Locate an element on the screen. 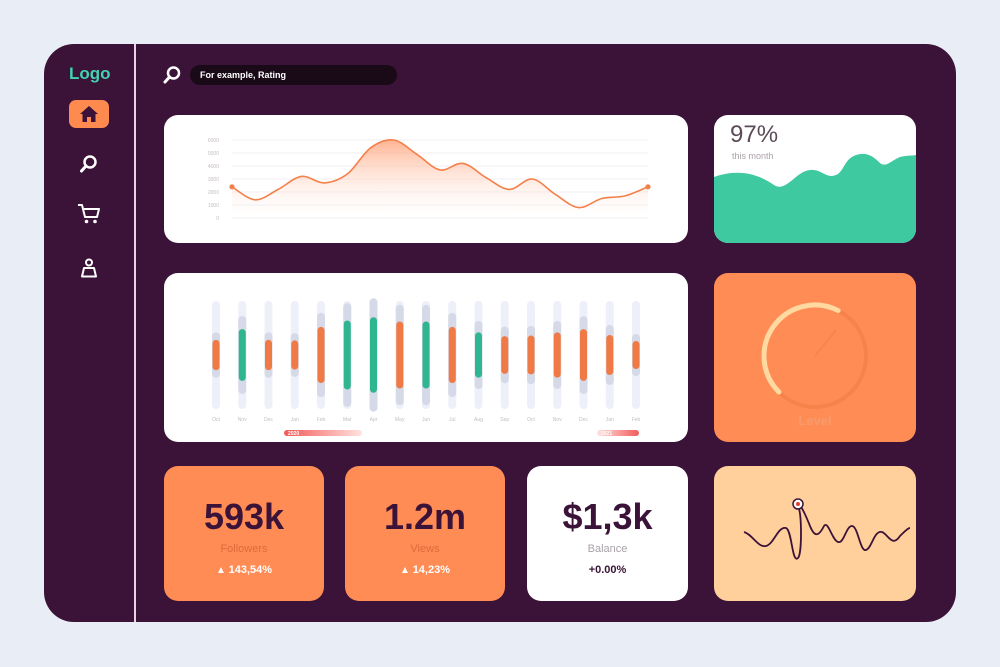 This screenshot has height=667, width=1000. x-tick-label: Aug is located at coordinates (478, 420).